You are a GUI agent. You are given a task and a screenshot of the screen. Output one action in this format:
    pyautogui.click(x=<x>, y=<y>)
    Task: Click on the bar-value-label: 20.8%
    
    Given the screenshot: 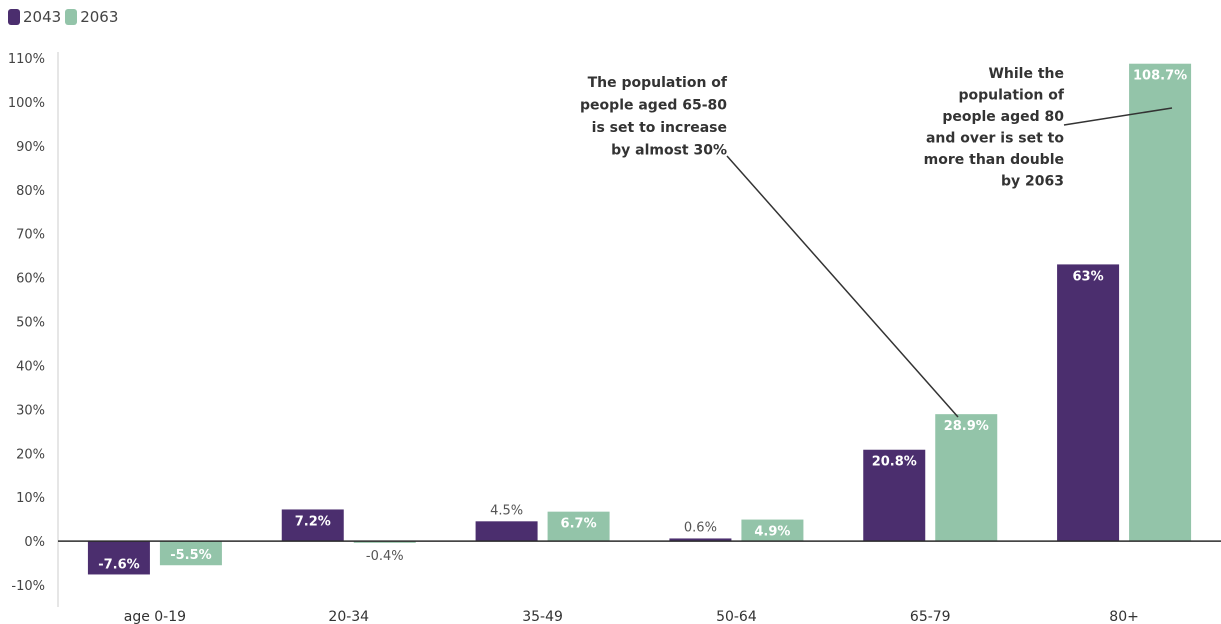 What is the action you would take?
    pyautogui.click(x=894, y=462)
    